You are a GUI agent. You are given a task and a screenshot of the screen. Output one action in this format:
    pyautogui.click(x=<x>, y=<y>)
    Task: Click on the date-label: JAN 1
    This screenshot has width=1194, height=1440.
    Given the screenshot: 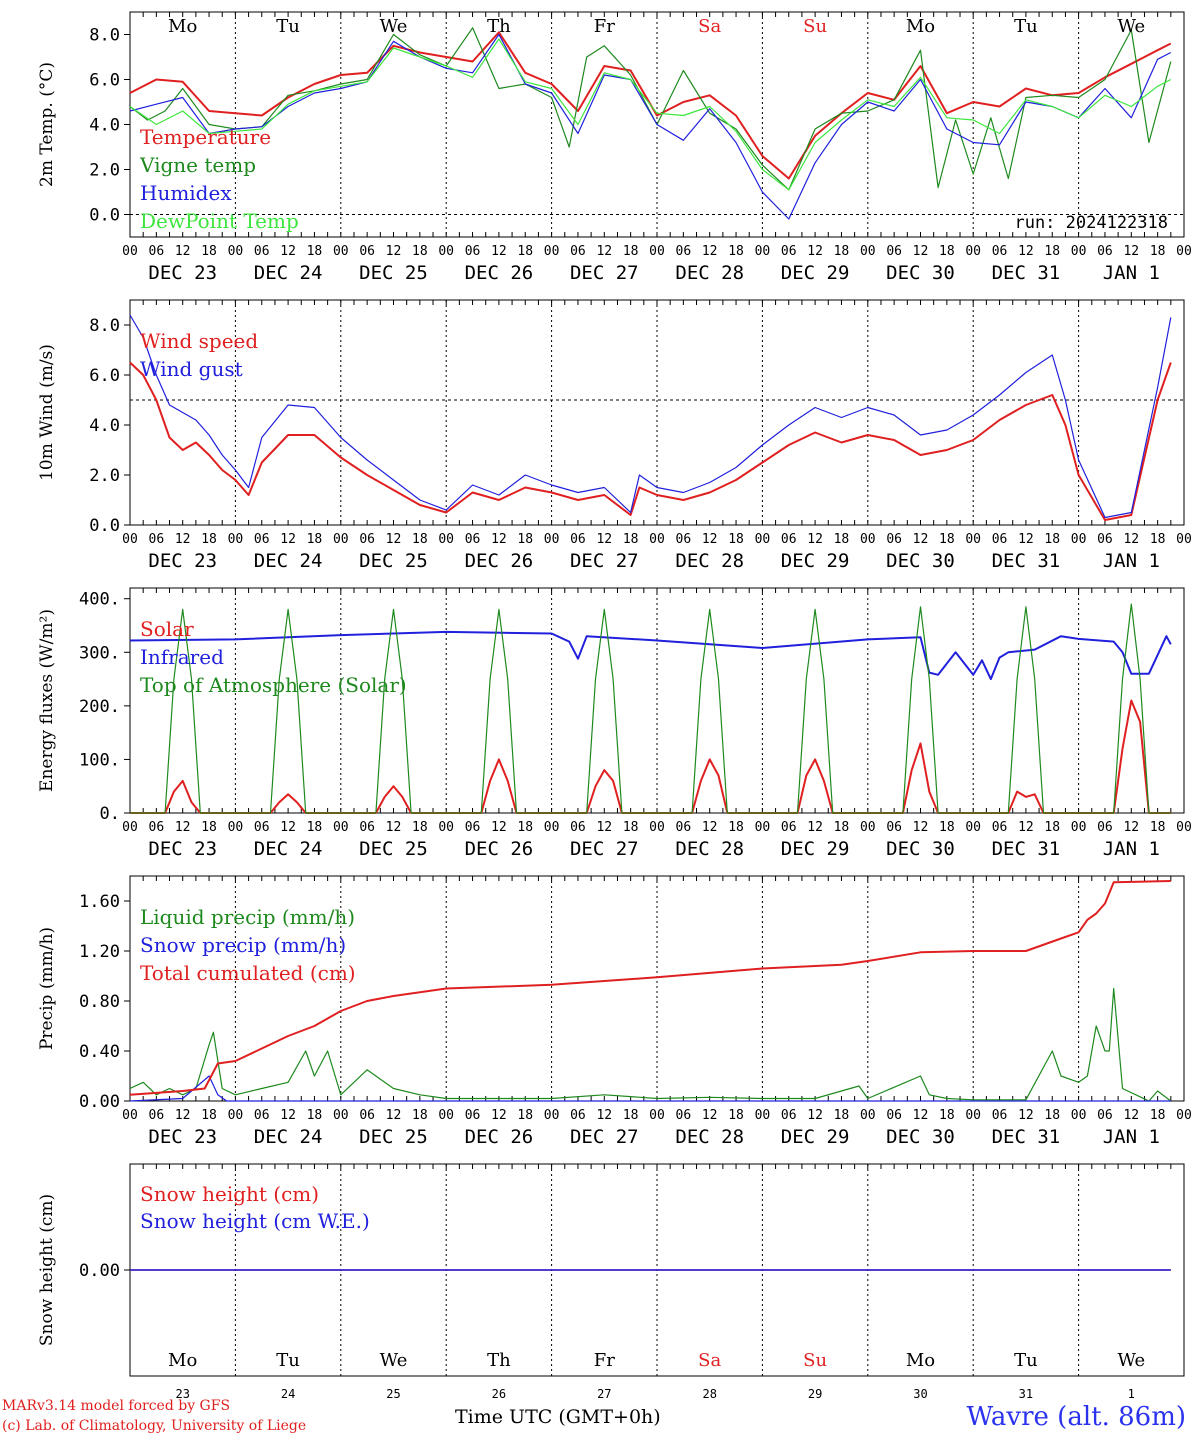 What is the action you would take?
    pyautogui.click(x=1131, y=1137)
    